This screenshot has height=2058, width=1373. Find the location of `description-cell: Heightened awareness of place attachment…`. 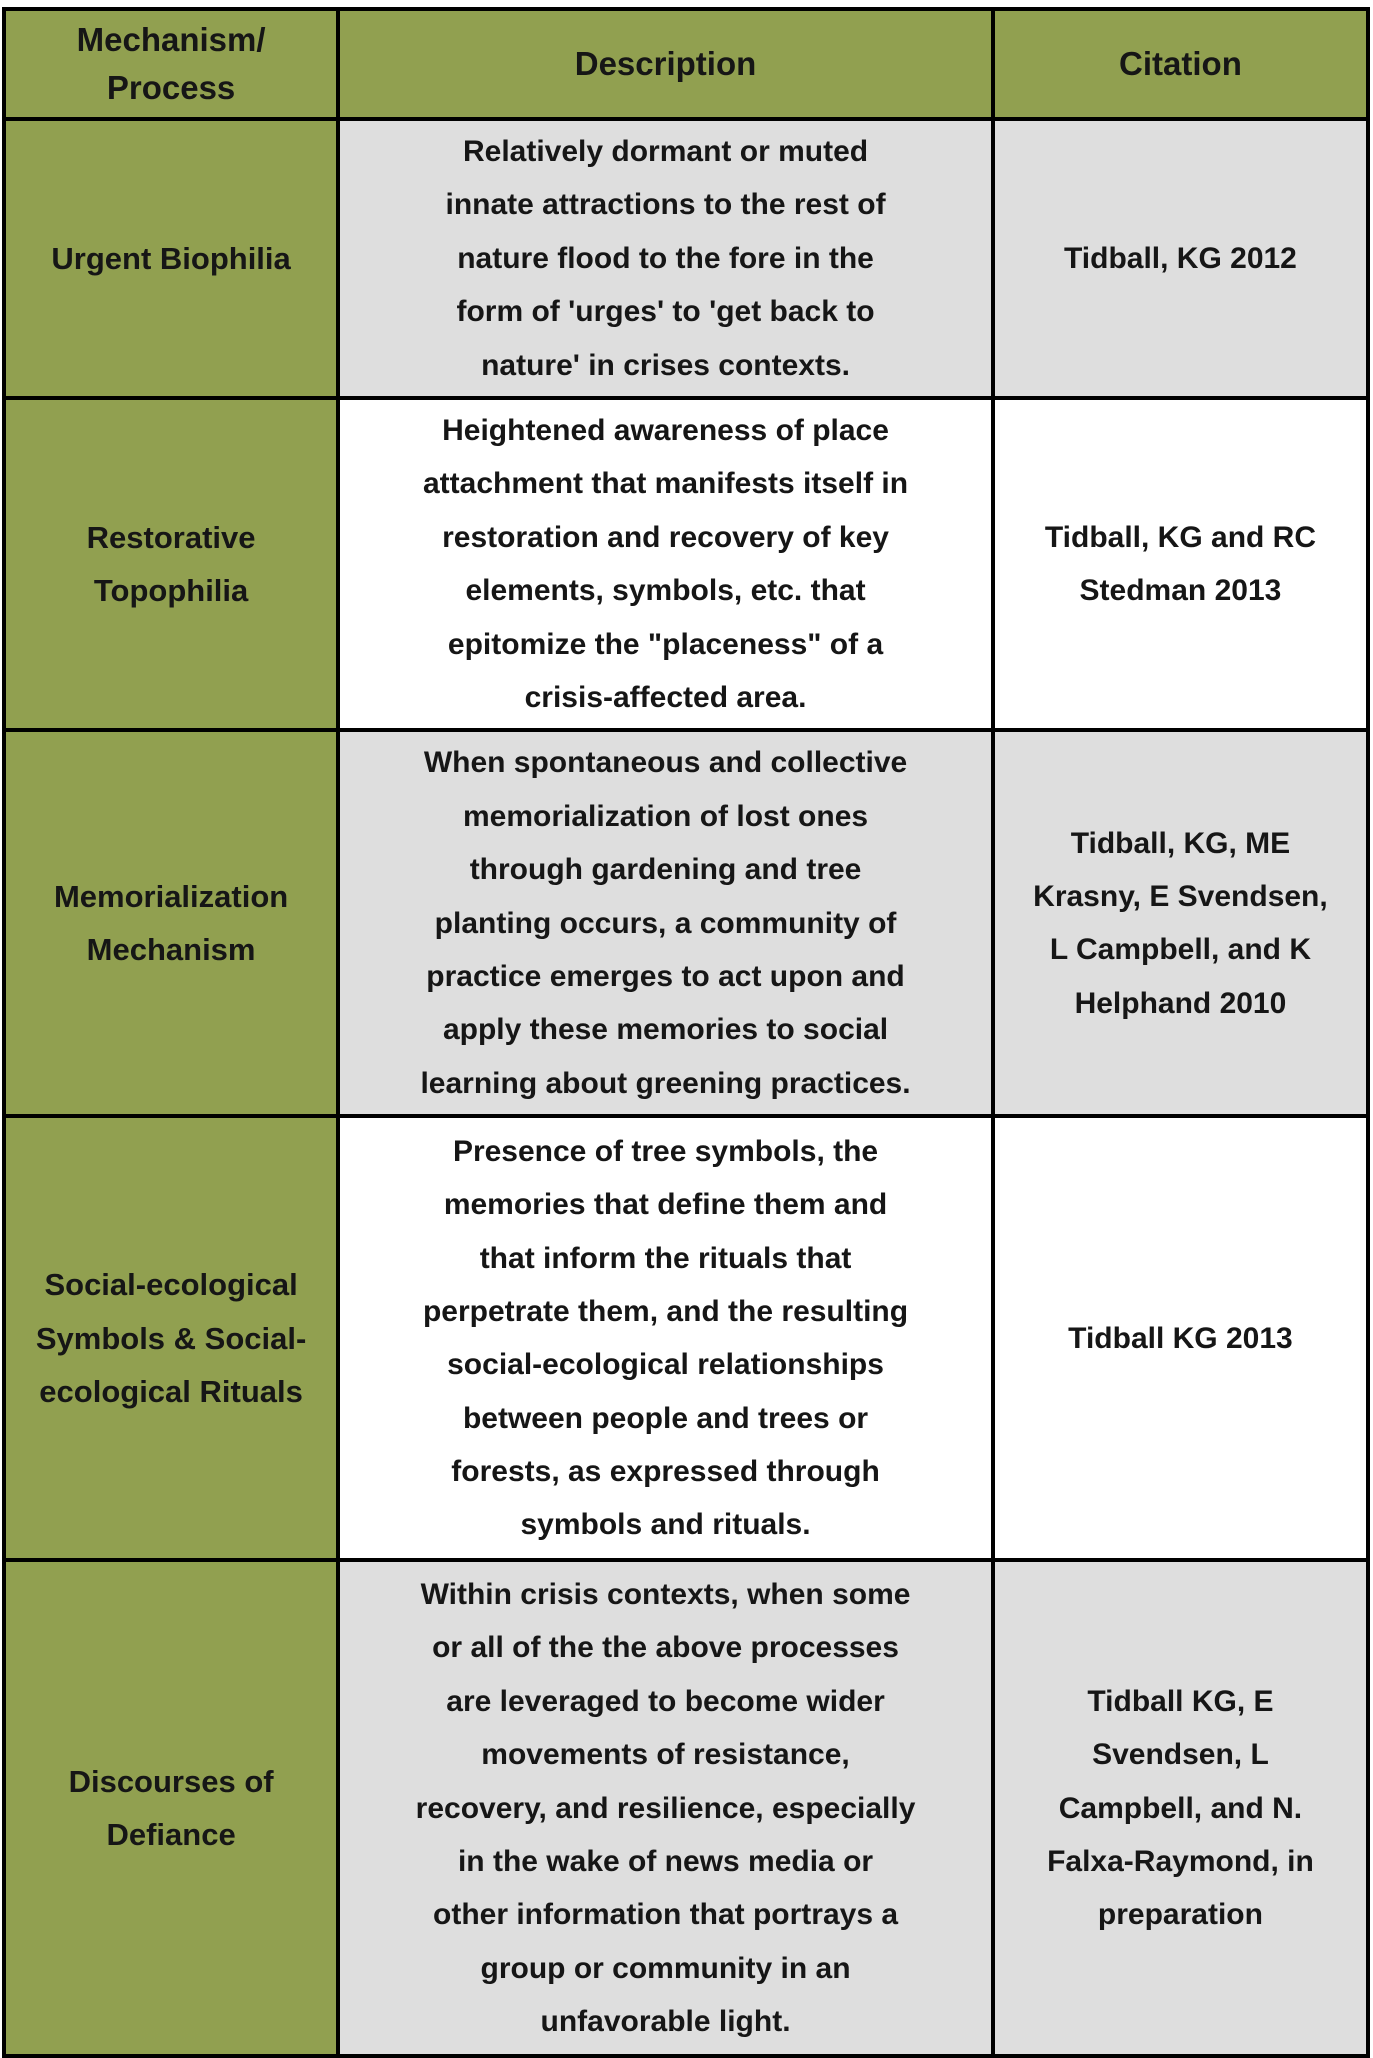

description-cell: Heightened awareness of place attachment… is located at coordinates (665, 564).